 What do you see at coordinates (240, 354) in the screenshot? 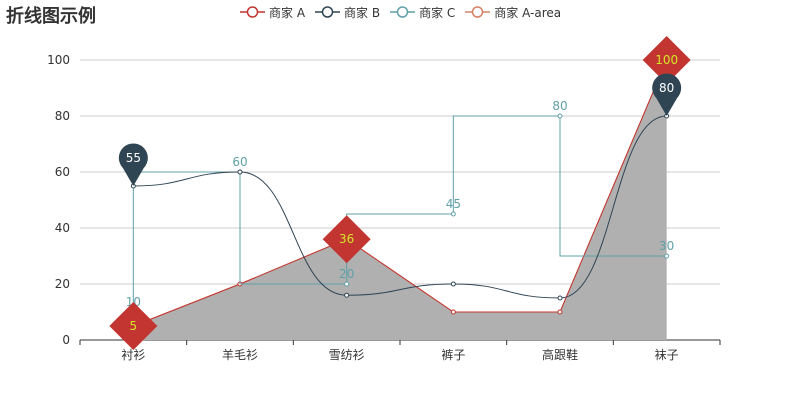
I see `x-tick-label: 羊毛衫` at bounding box center [240, 354].